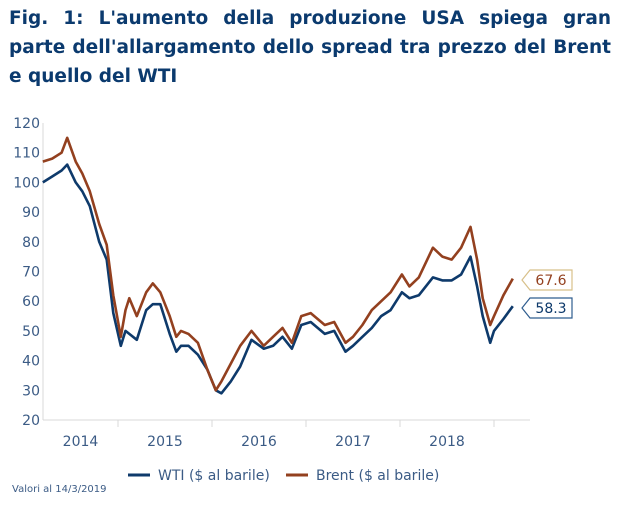  I want to click on legend: WTI ($ al barile) Brent ($ al barile), so click(283, 476).